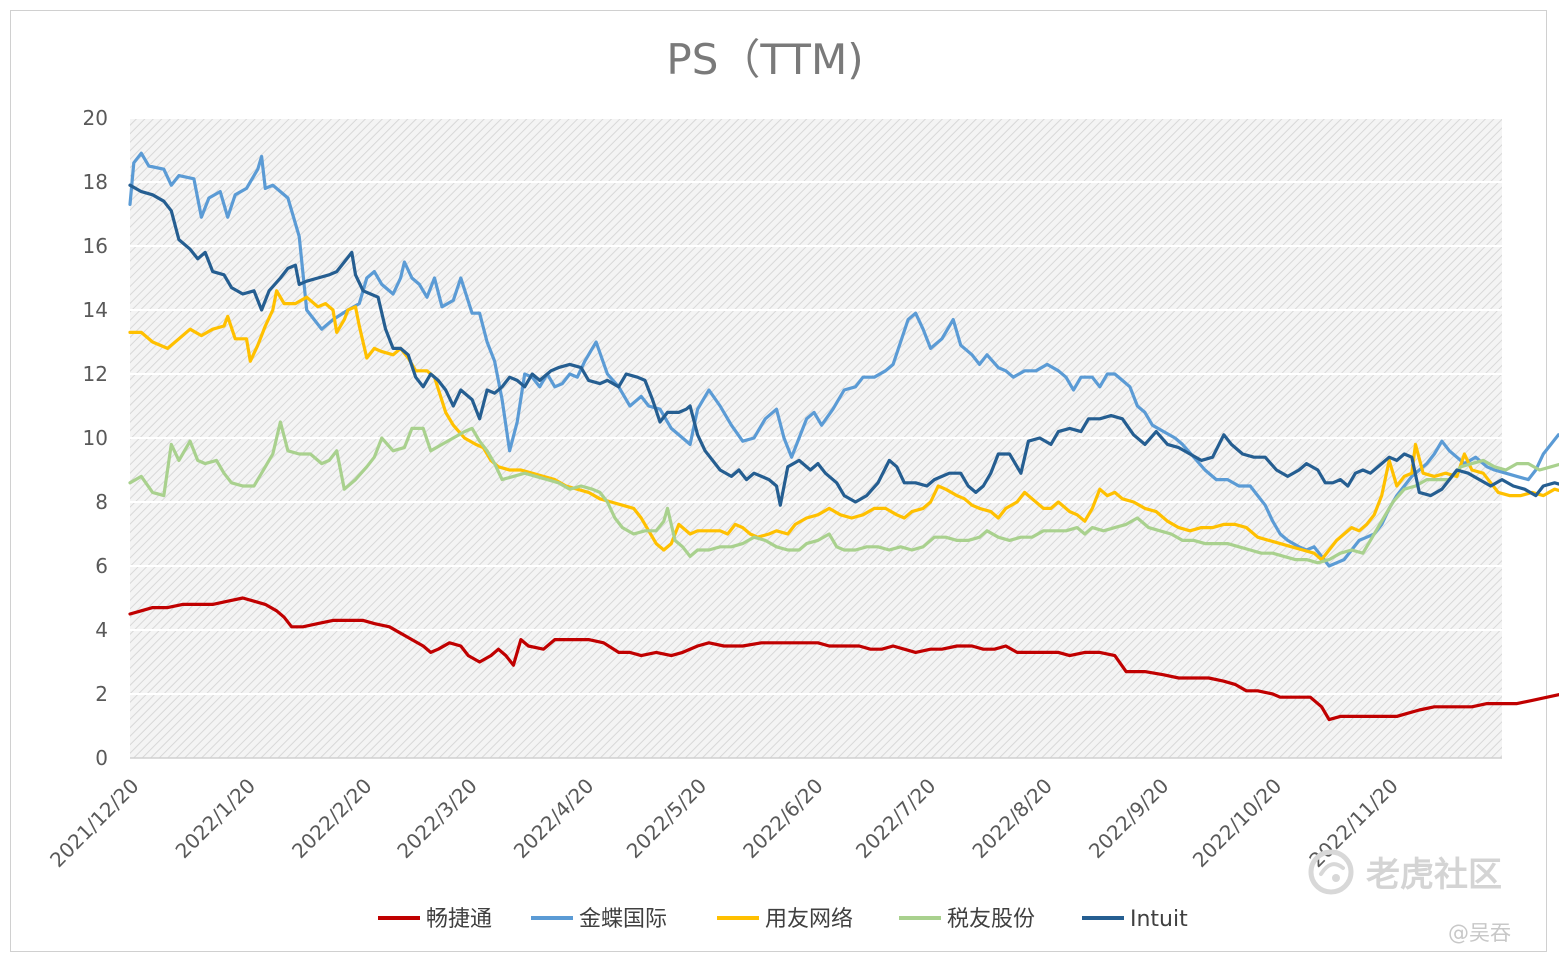 The image size is (1559, 965). I want to click on x-tick-label: 2022/7/20, so click(895, 818).